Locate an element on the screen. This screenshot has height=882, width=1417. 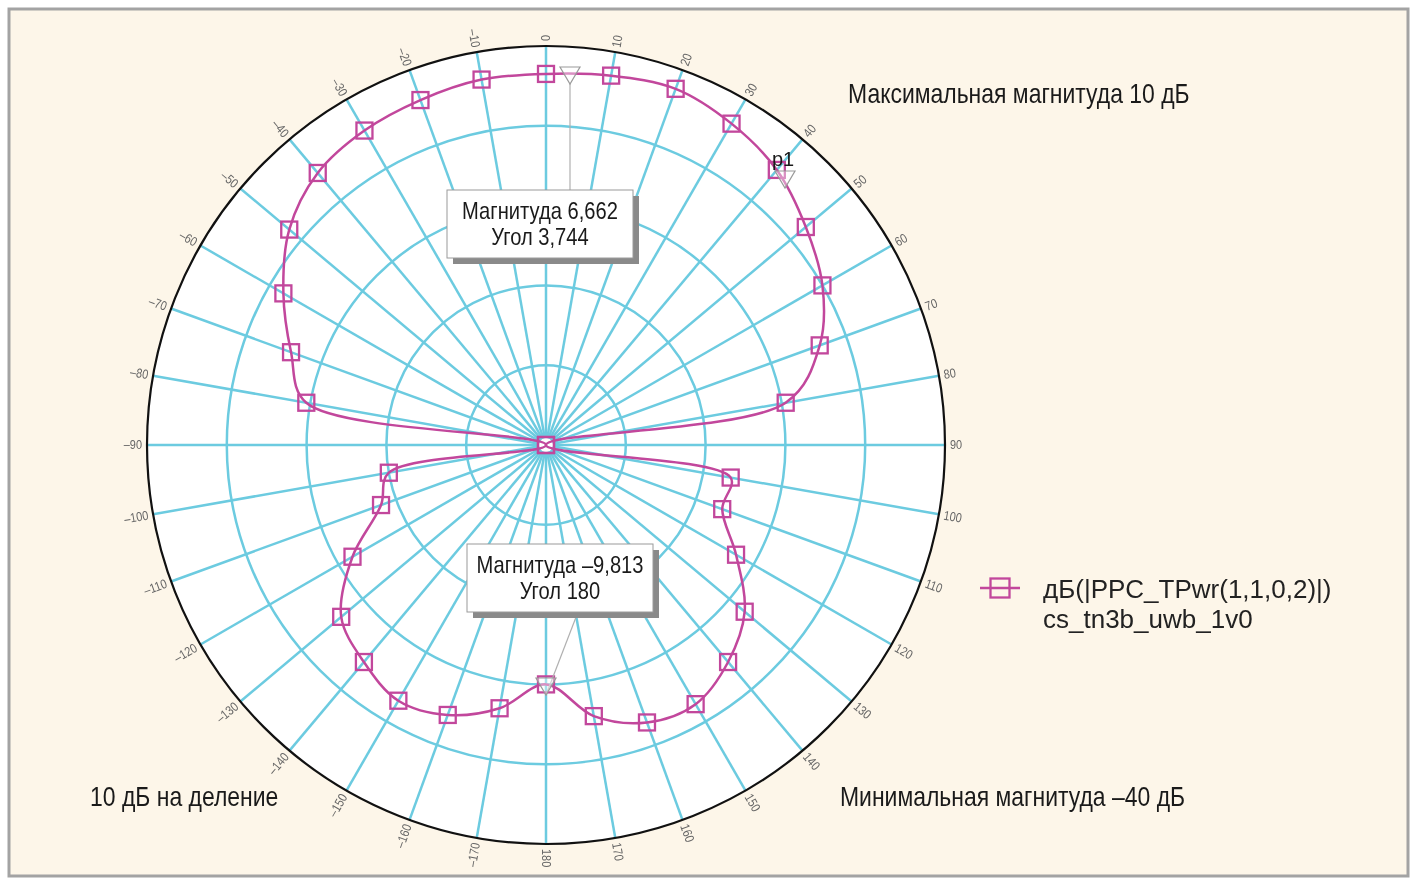
spoke-label: –120 is located at coordinates (186, 653).